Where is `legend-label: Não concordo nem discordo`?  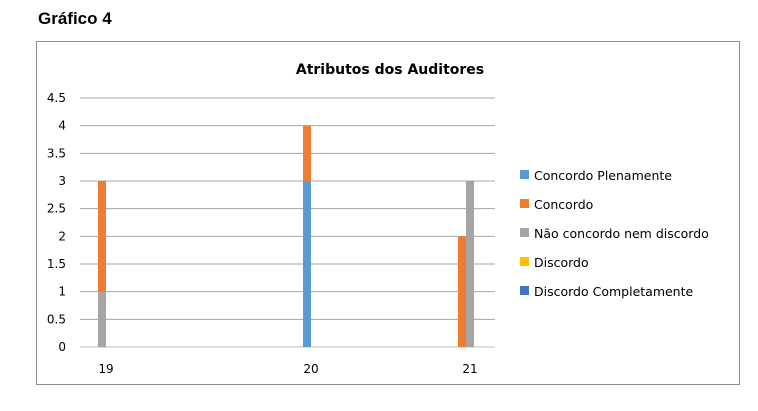 legend-label: Não concordo nem discordo is located at coordinates (621, 233).